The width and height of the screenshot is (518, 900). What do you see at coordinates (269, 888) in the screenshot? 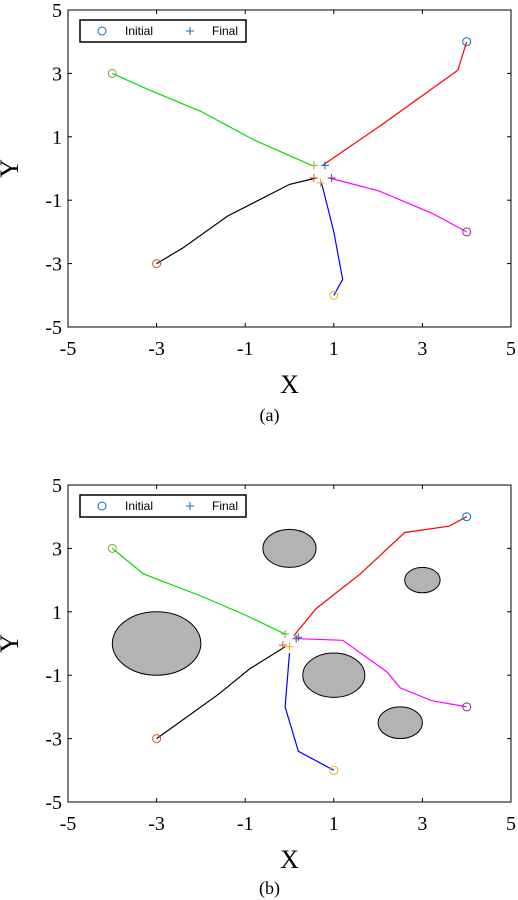
I see `panel-caption: (b)` at bounding box center [269, 888].